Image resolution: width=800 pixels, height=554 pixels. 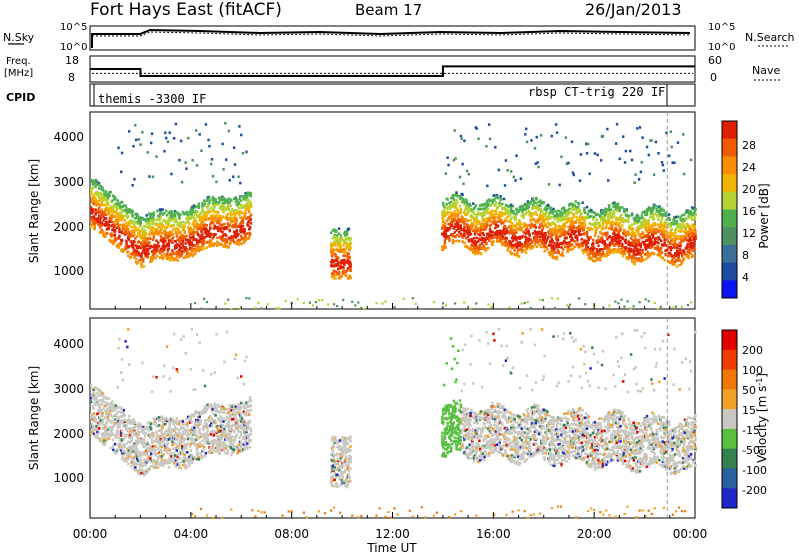 What do you see at coordinates (18, 61) in the screenshot?
I see `freq-label: Freq.` at bounding box center [18, 61].